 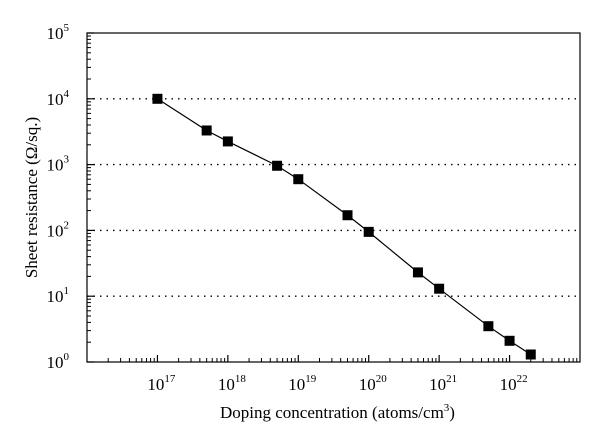 I want to click on x-tick-exponent: 20, so click(x=382, y=379).